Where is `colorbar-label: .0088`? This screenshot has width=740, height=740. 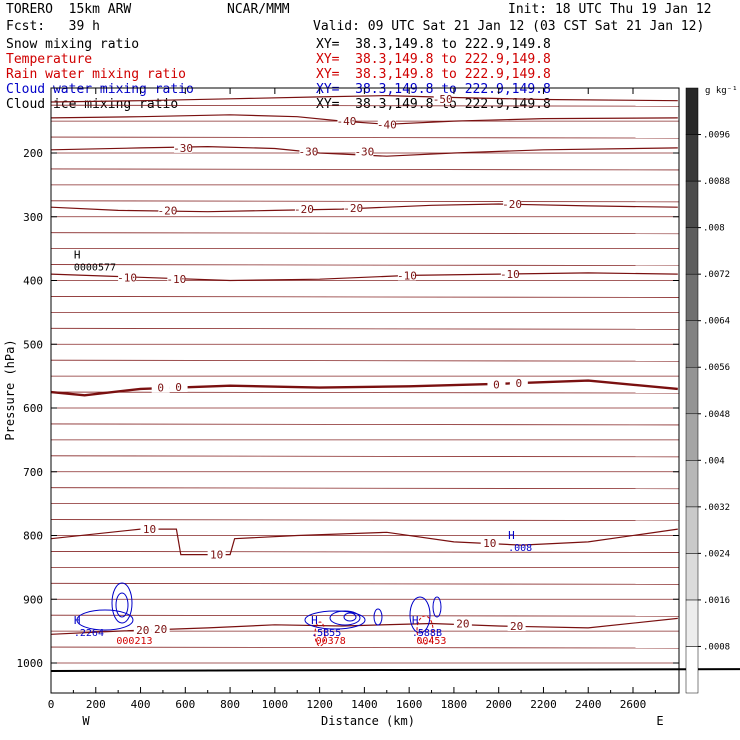 colorbar-label: .0088 is located at coordinates (716, 182).